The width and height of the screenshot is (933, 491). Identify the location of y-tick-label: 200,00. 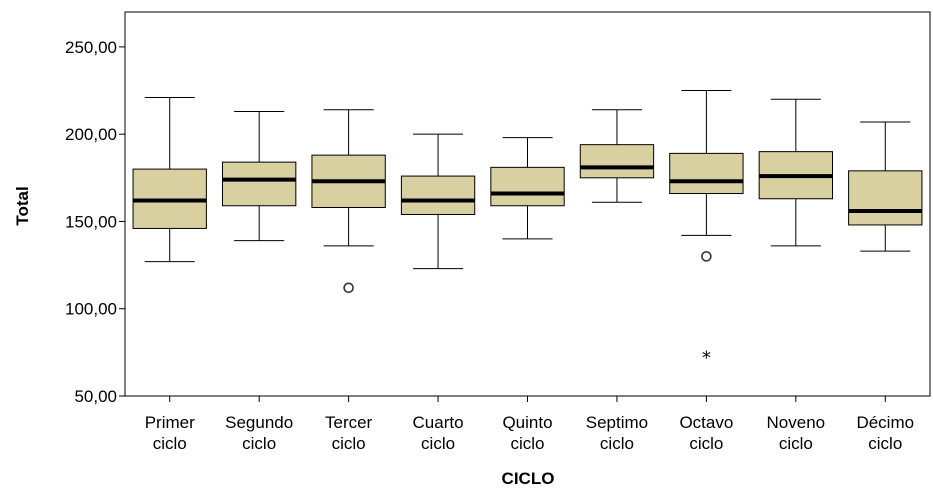
(91, 134).